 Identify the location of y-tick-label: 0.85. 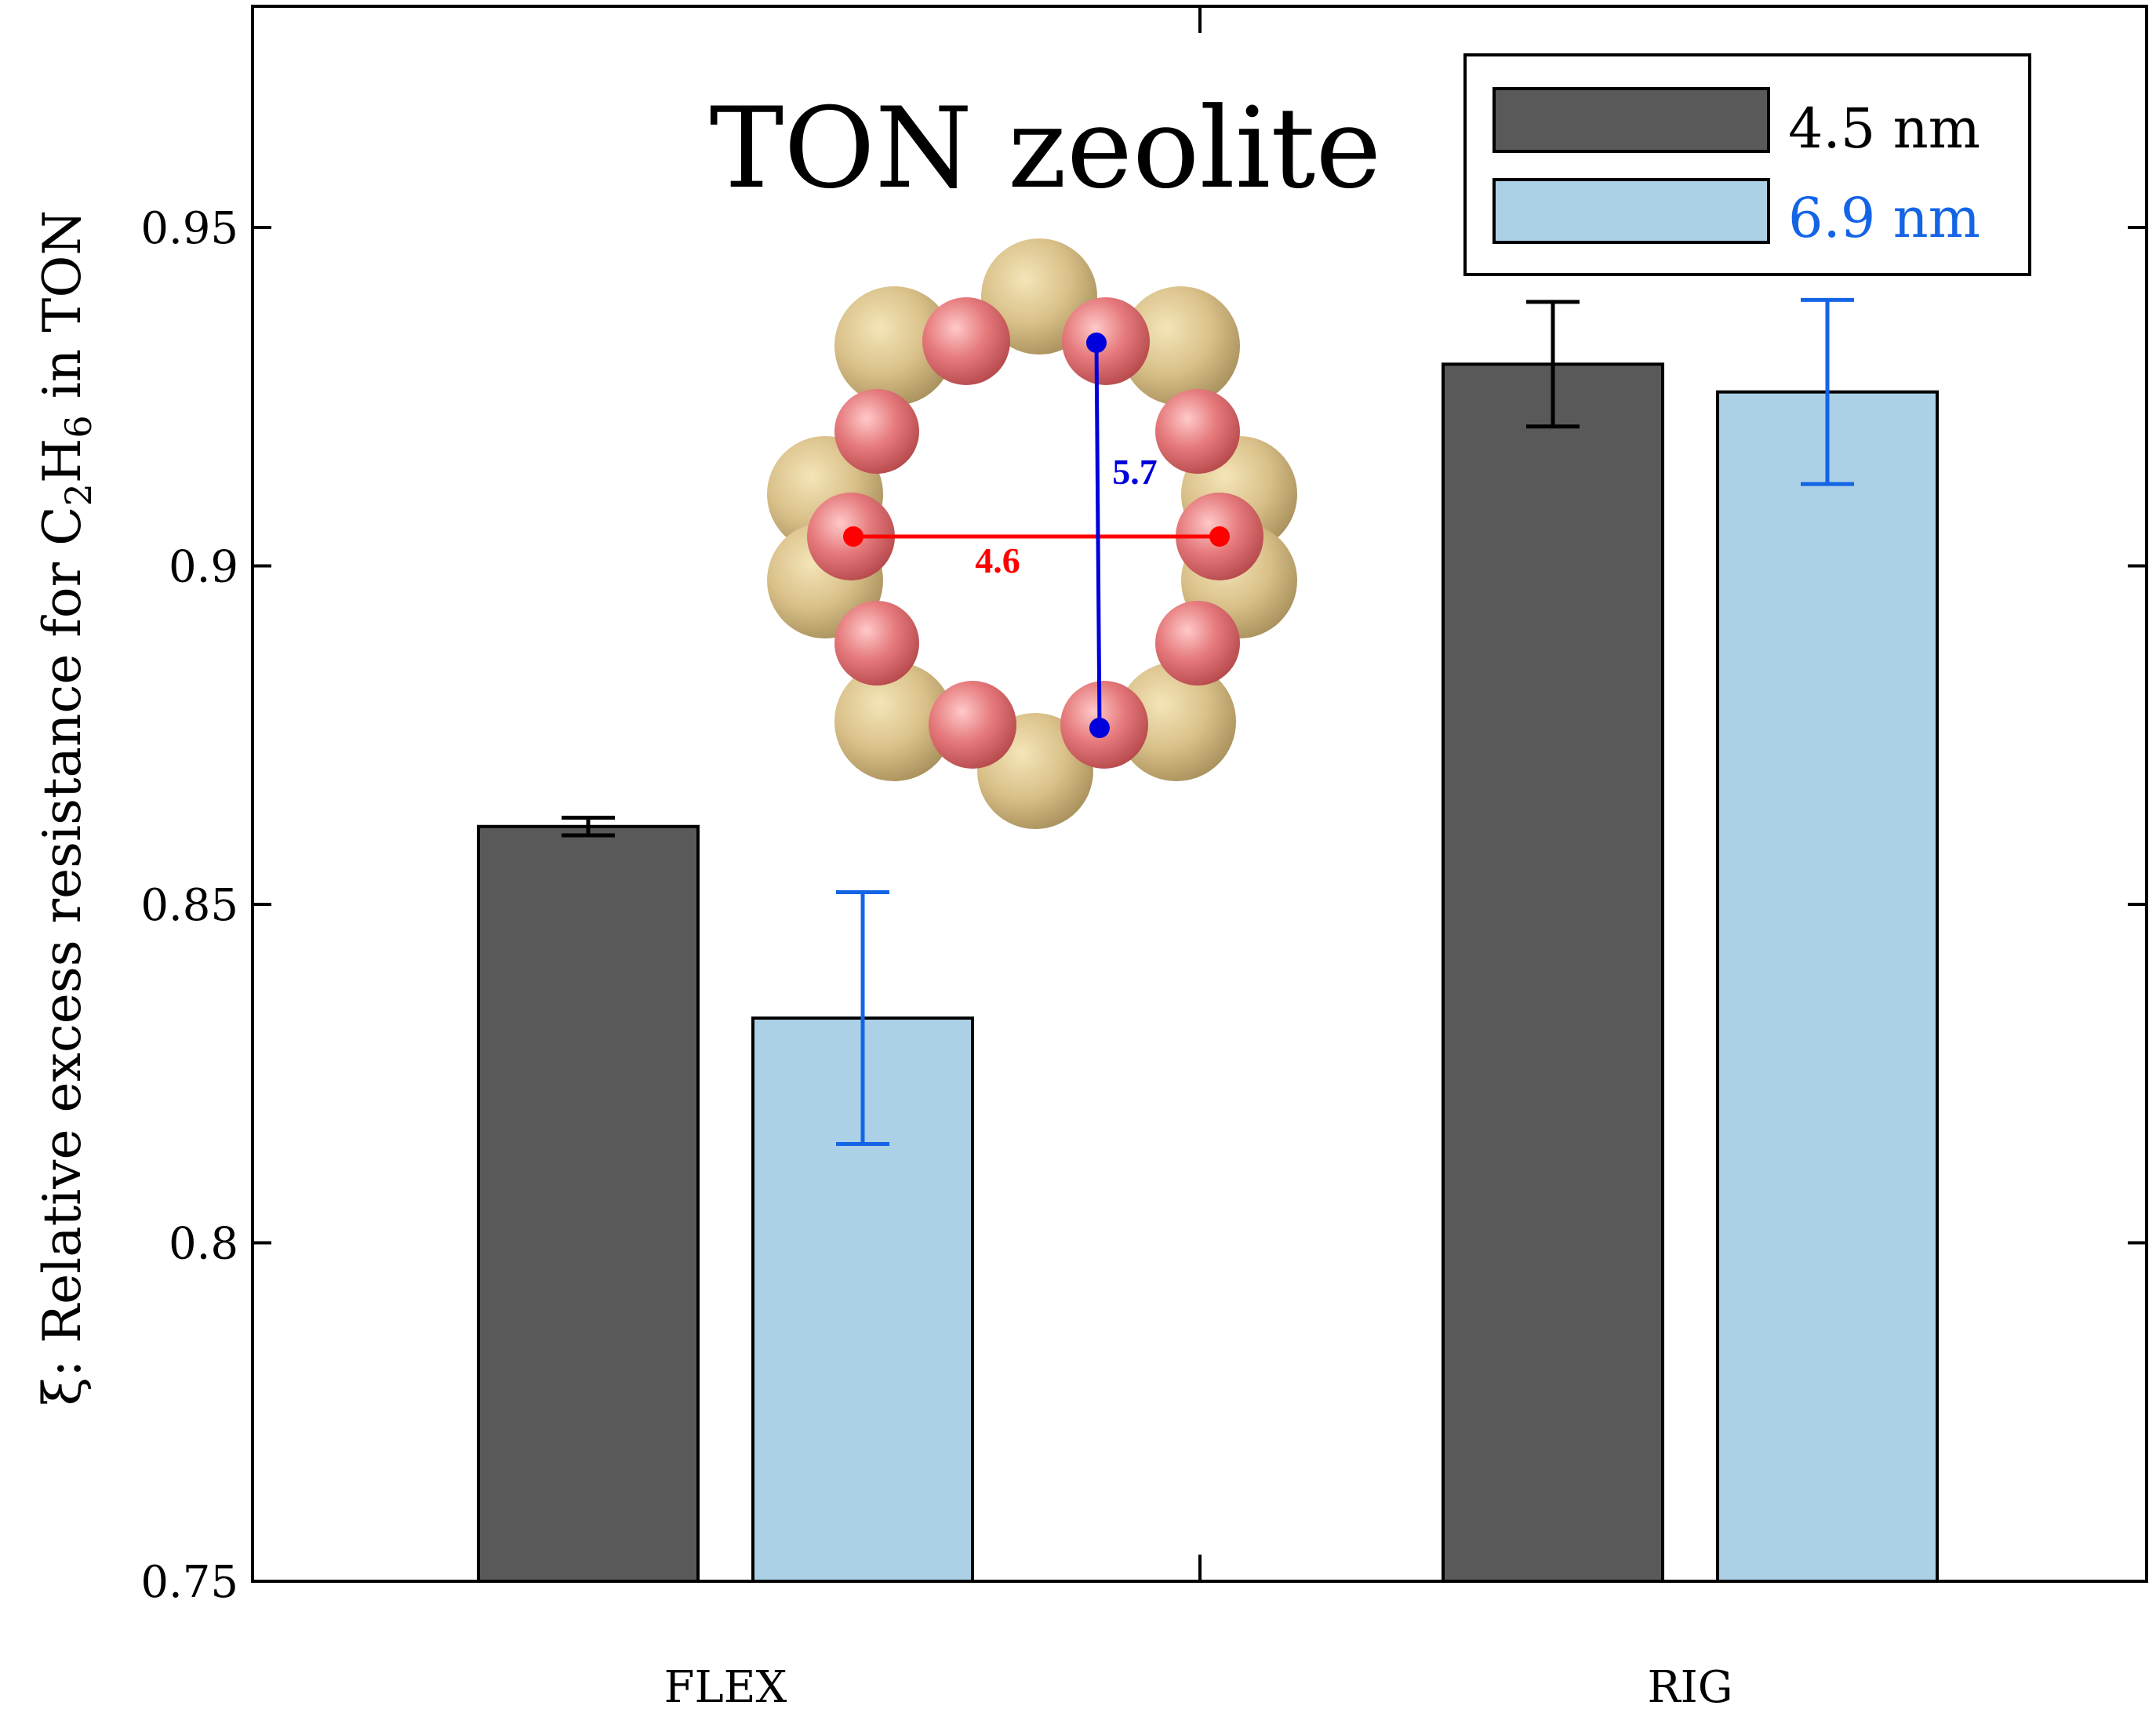
(189, 906).